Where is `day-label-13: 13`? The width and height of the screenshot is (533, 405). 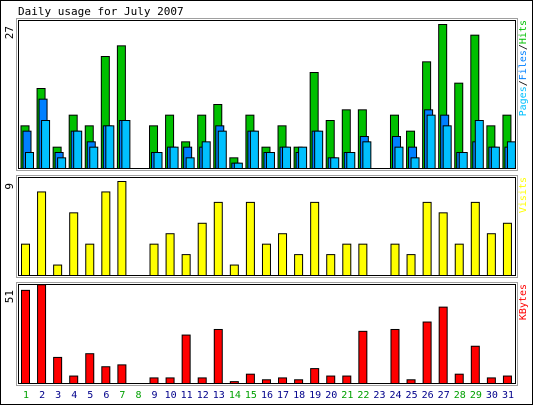 day-label-13: 13 is located at coordinates (219, 395).